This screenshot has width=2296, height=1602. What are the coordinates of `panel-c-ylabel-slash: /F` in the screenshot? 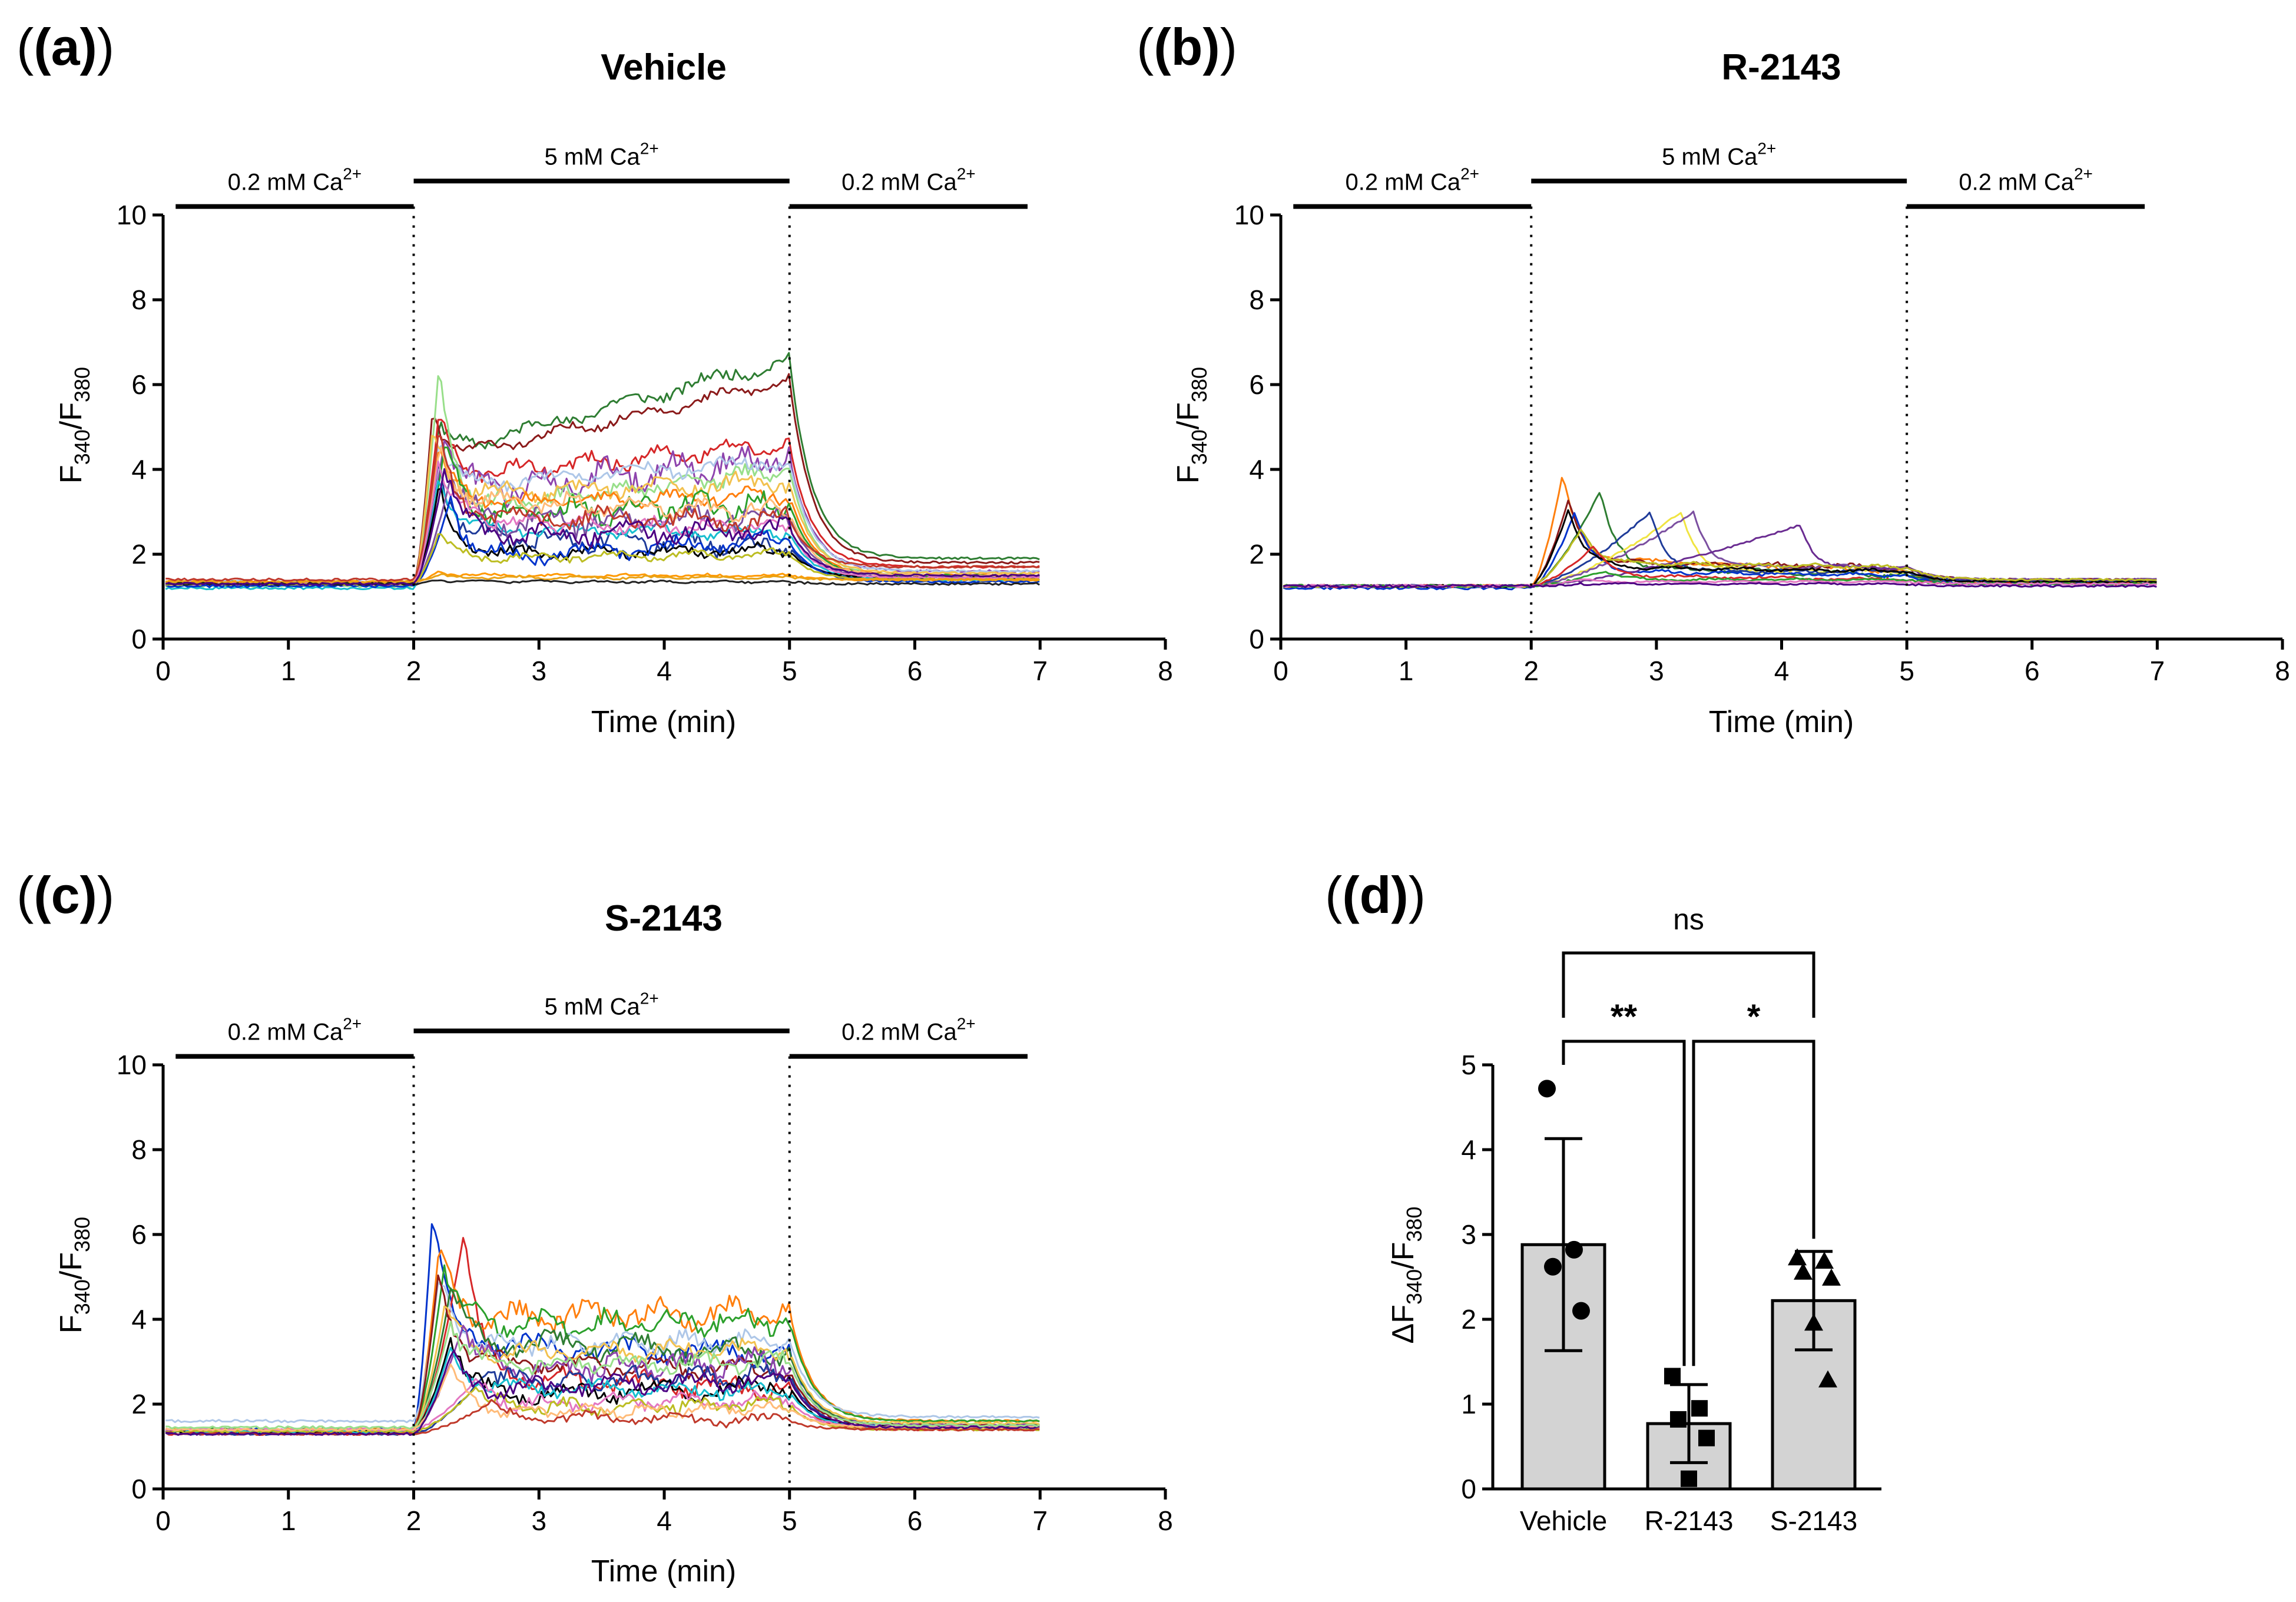 It's located at (71, 1265).